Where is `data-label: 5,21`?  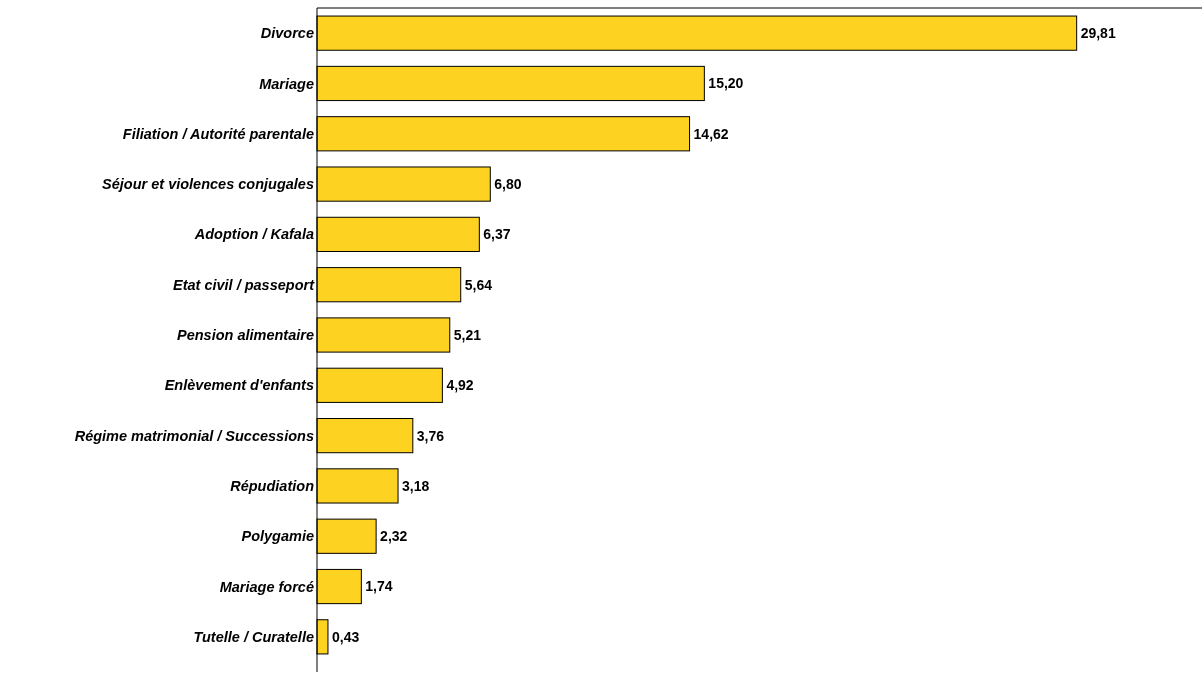 data-label: 5,21 is located at coordinates (467, 334).